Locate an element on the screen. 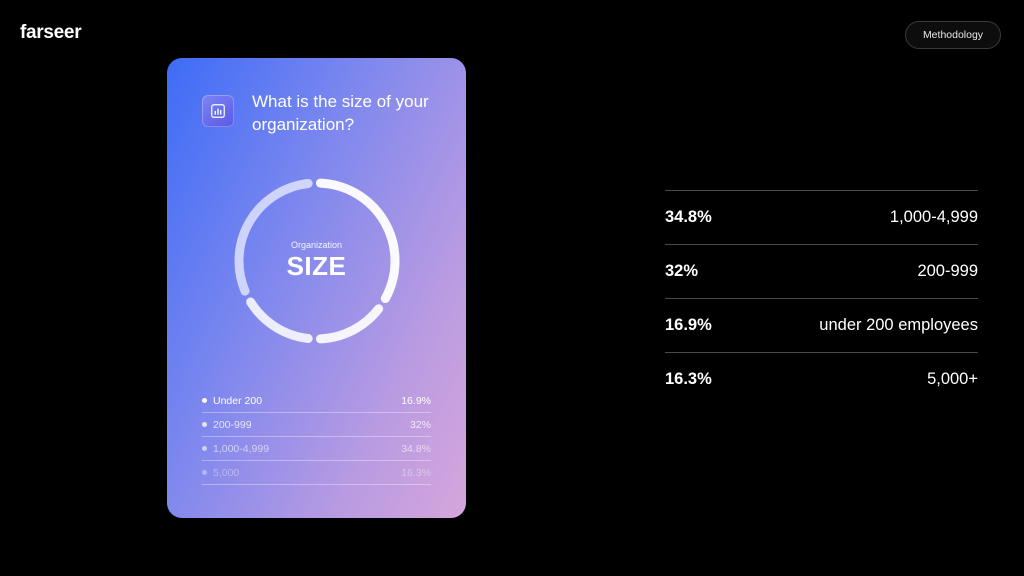  card-question-title: What is the size of your organization? is located at coordinates (340, 113).